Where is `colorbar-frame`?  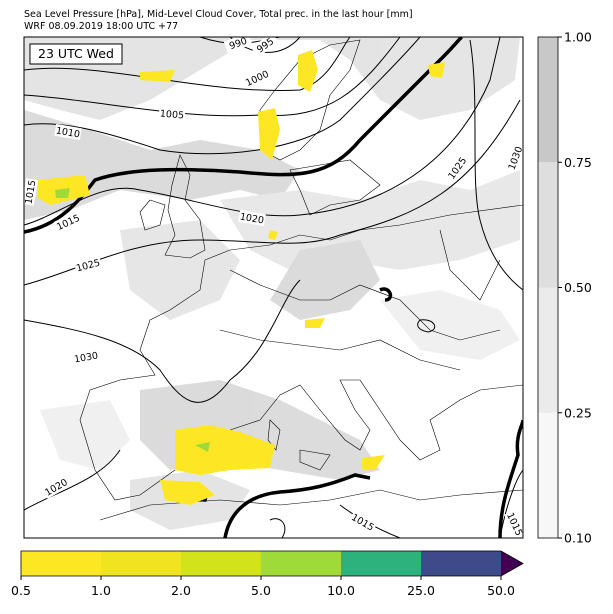
colorbar-frame is located at coordinates (272, 563).